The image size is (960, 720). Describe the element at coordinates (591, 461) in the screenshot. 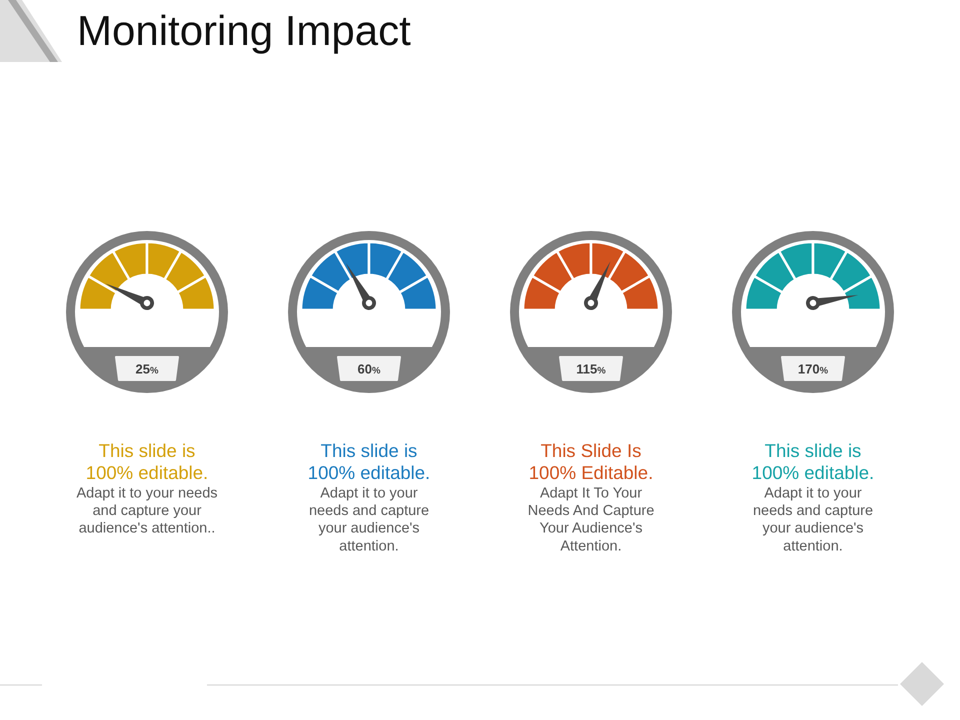

I see `text: This Slide Is 100% Editable.` at that location.